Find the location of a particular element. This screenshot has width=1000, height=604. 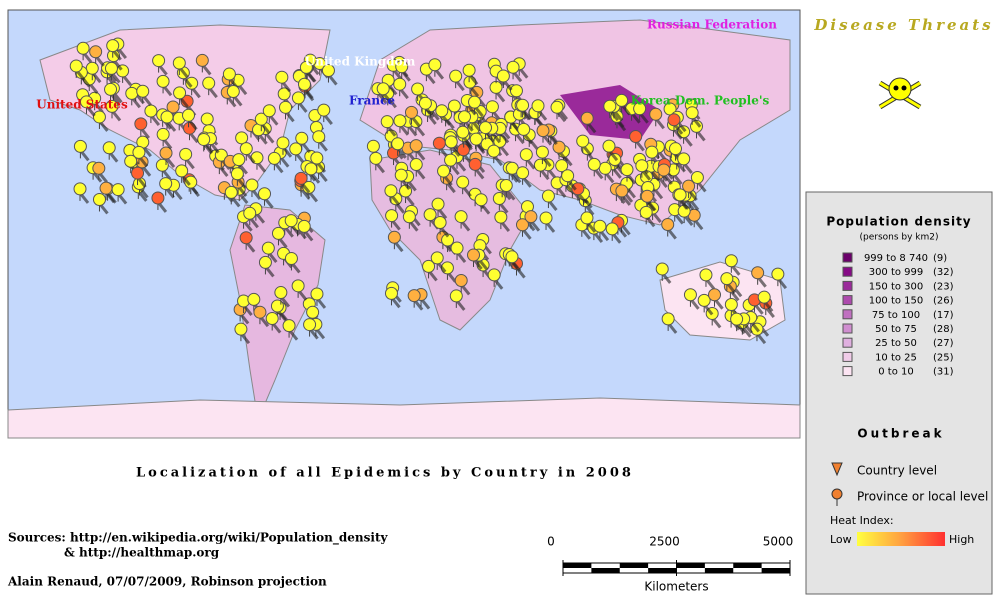

legend-range: 0 to 10 is located at coordinates (895, 372).